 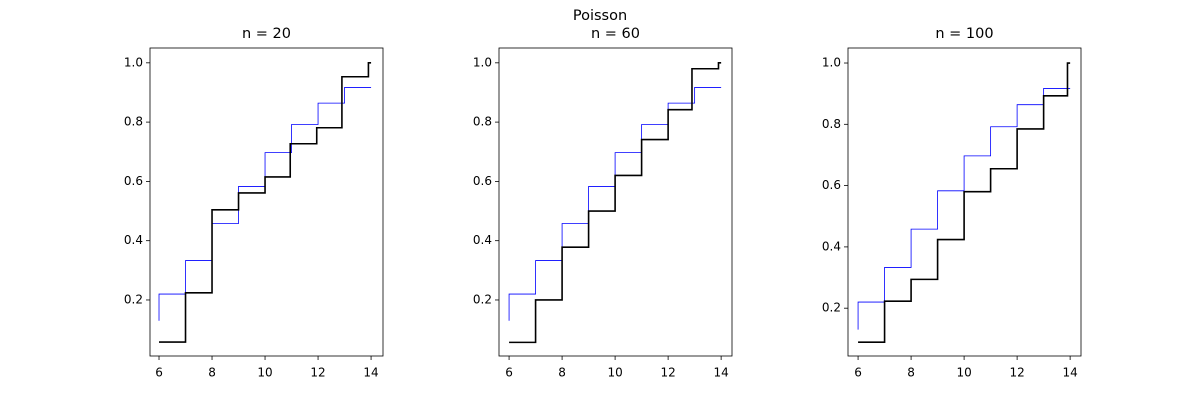 What do you see at coordinates (615, 34) in the screenshot?
I see `subplot-title: n = 60` at bounding box center [615, 34].